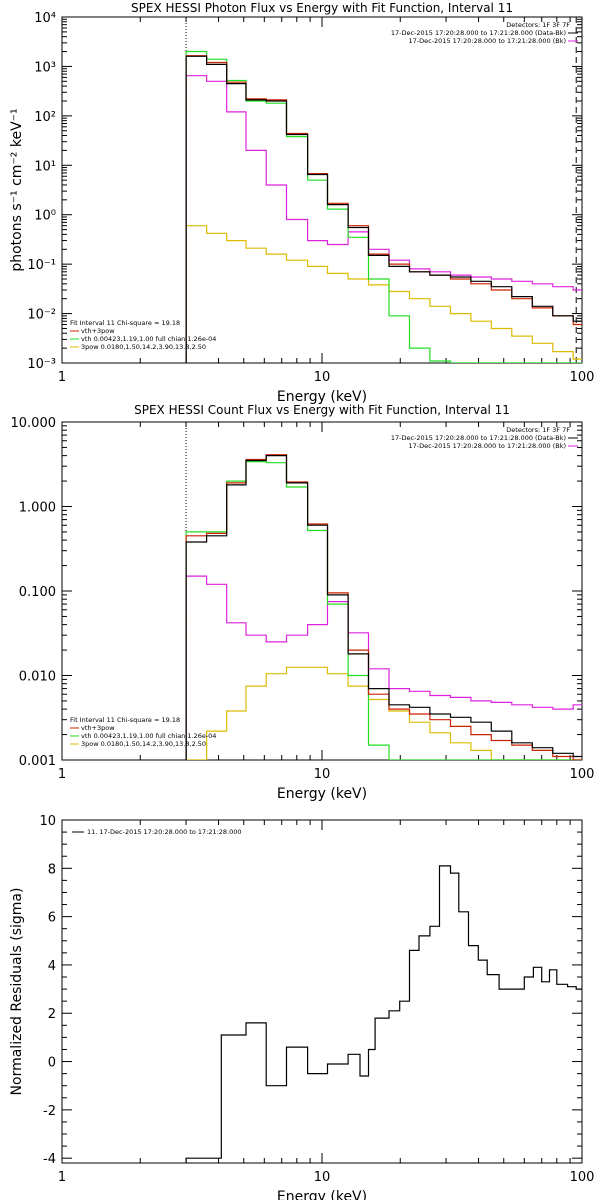 This screenshot has width=600, height=1200. I want to click on y-tick-label: 0, so click(52, 1063).